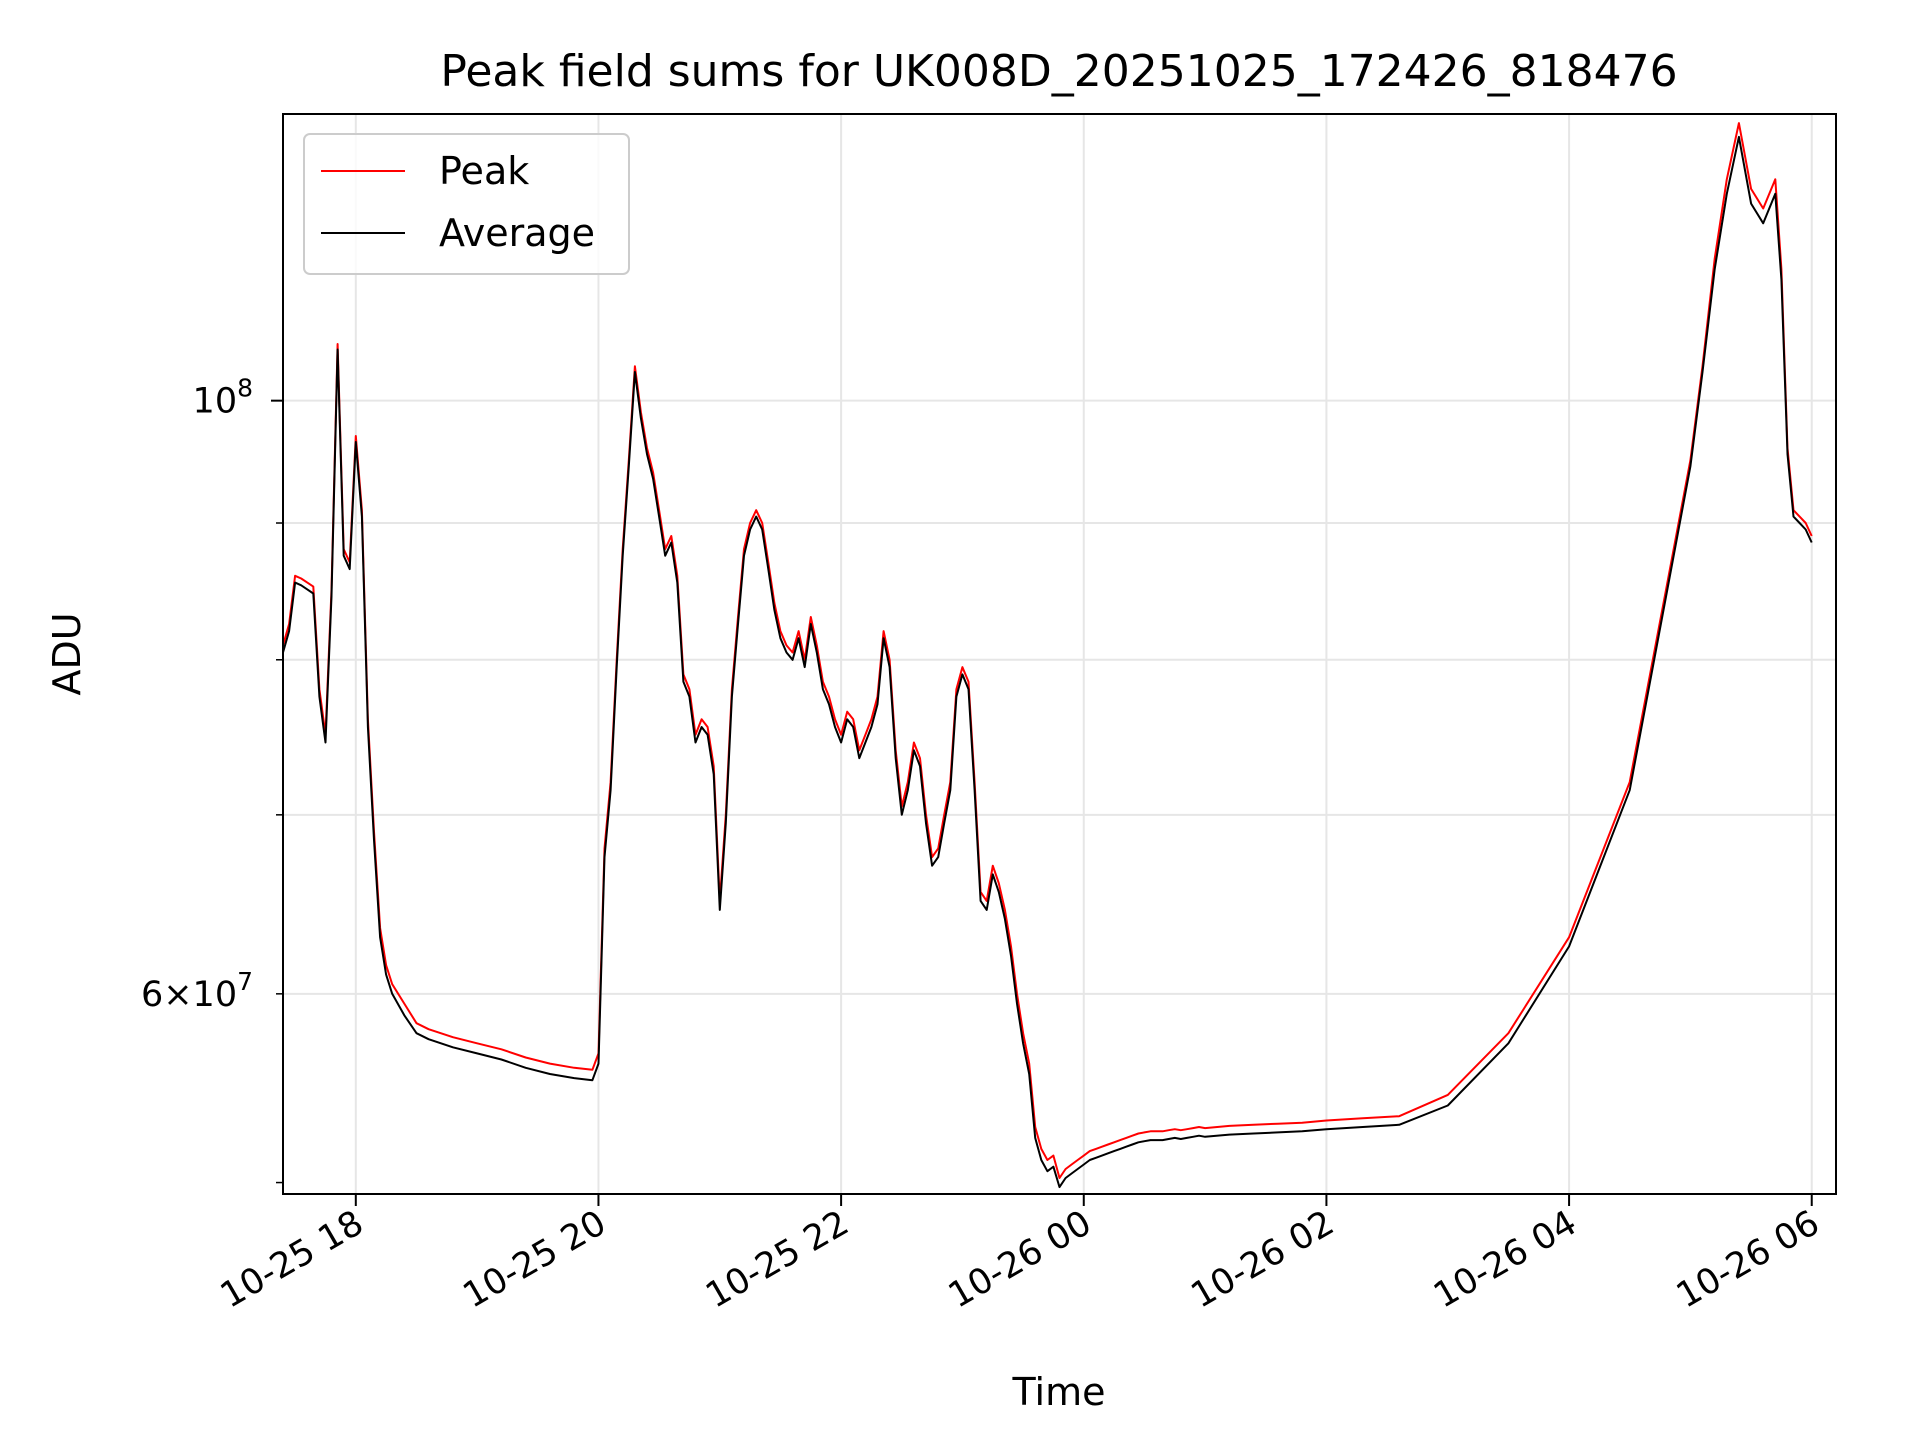  Describe the element at coordinates (223, 398) in the screenshot. I see `y-tick-label: 108` at that location.